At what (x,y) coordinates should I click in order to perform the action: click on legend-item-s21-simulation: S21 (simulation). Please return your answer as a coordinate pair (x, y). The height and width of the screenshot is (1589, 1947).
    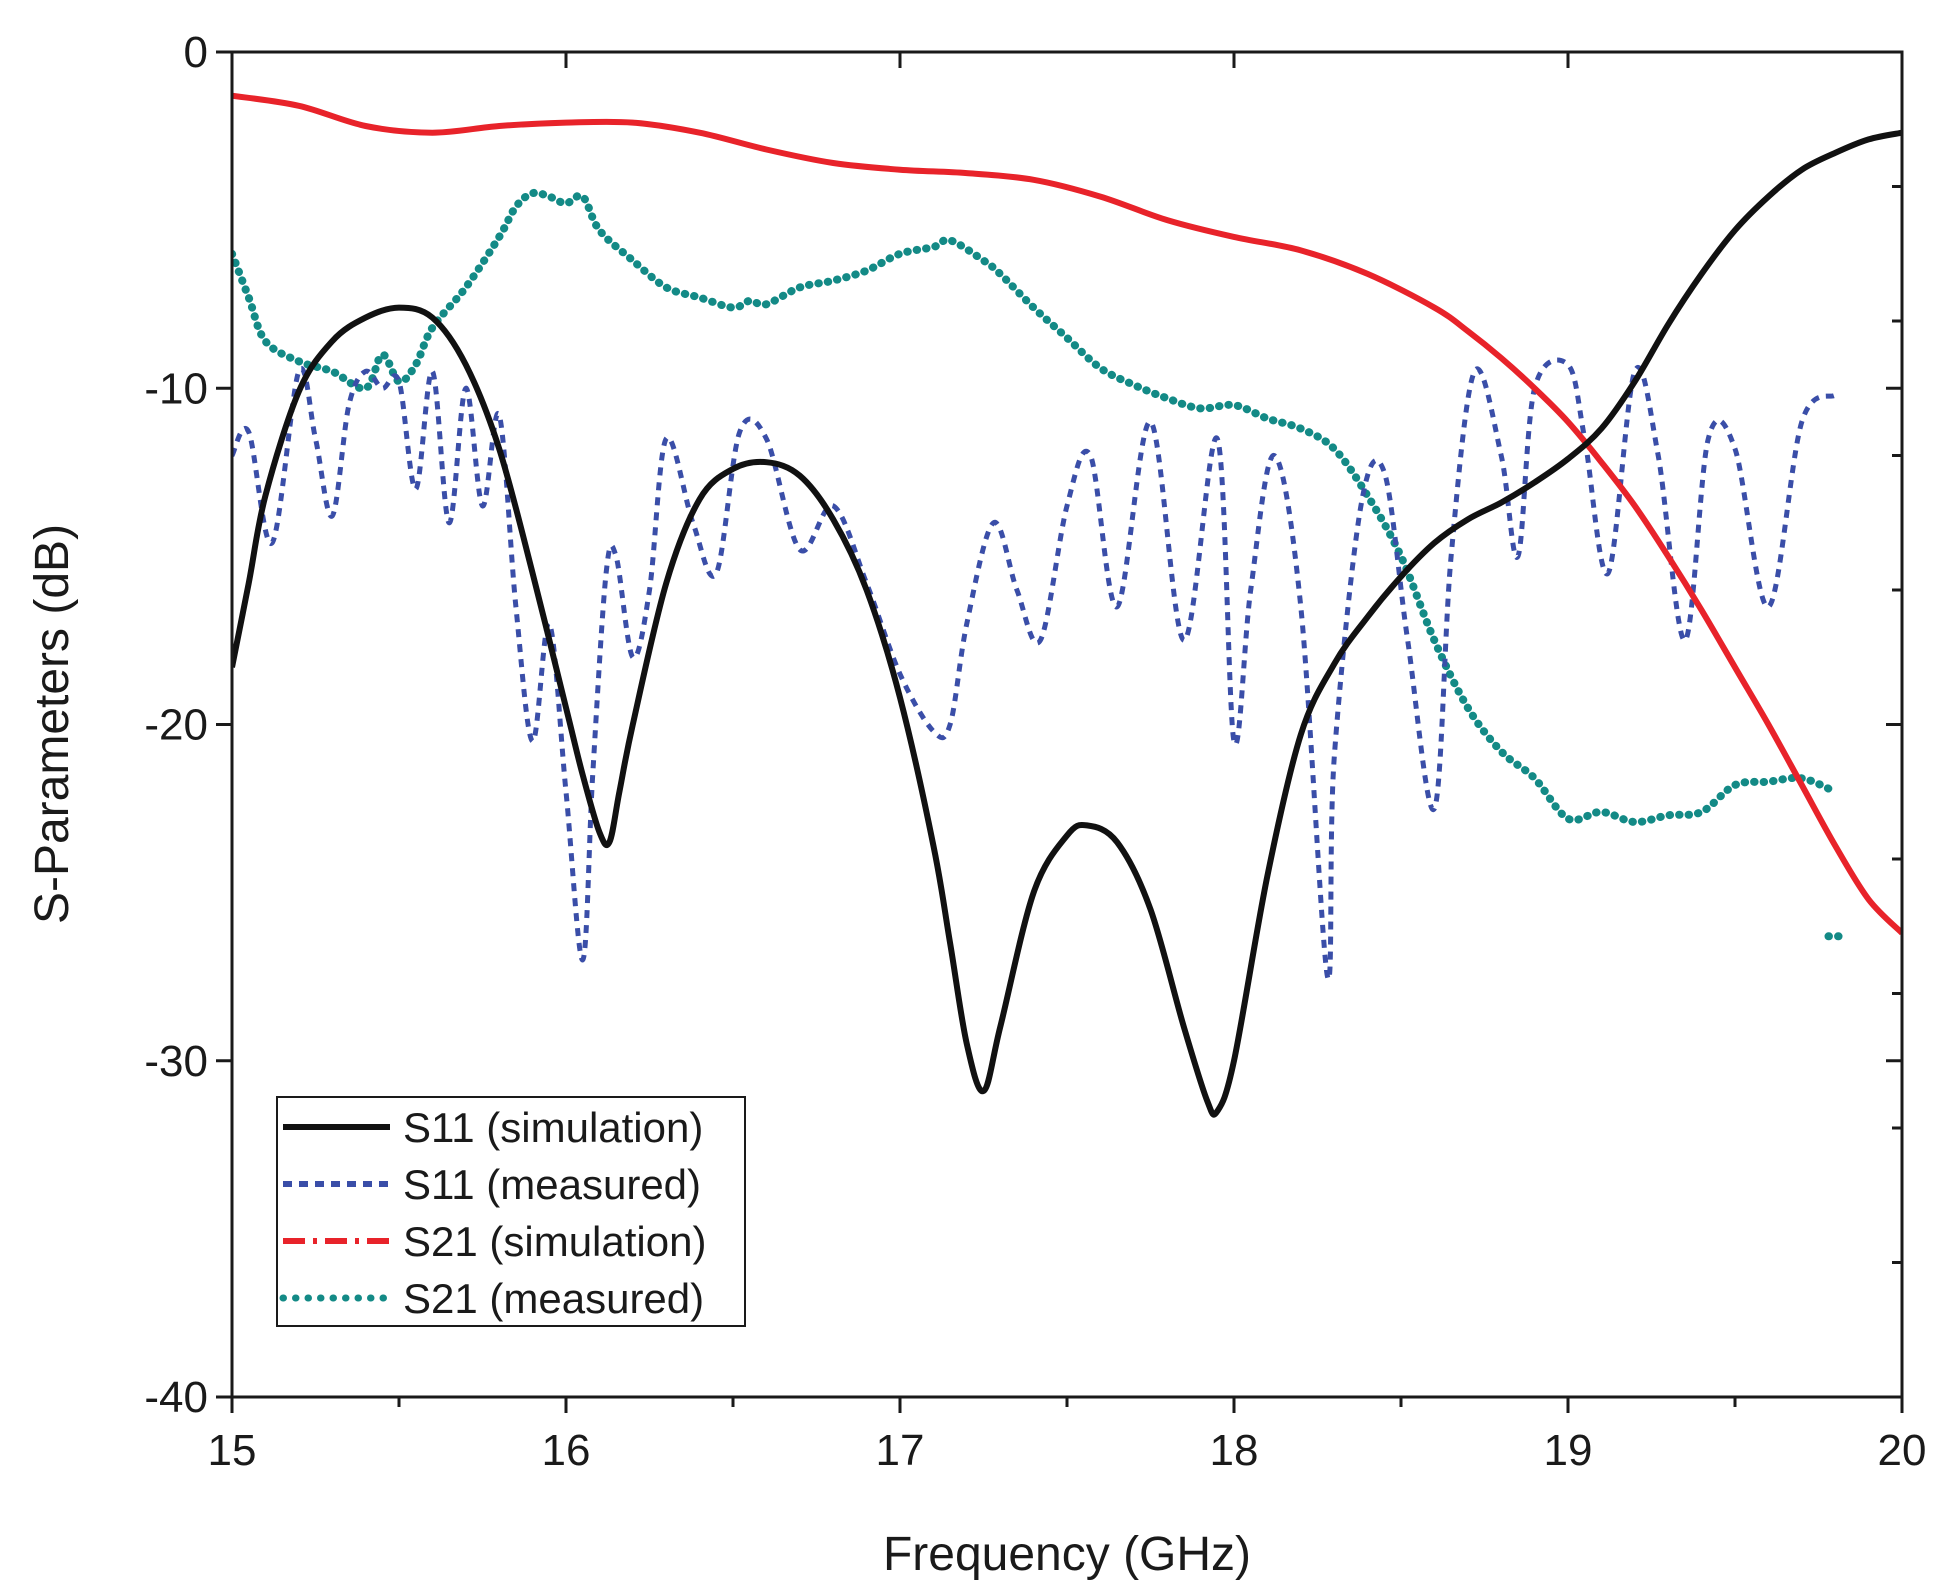
    Looking at the image, I should click on (494, 1241).